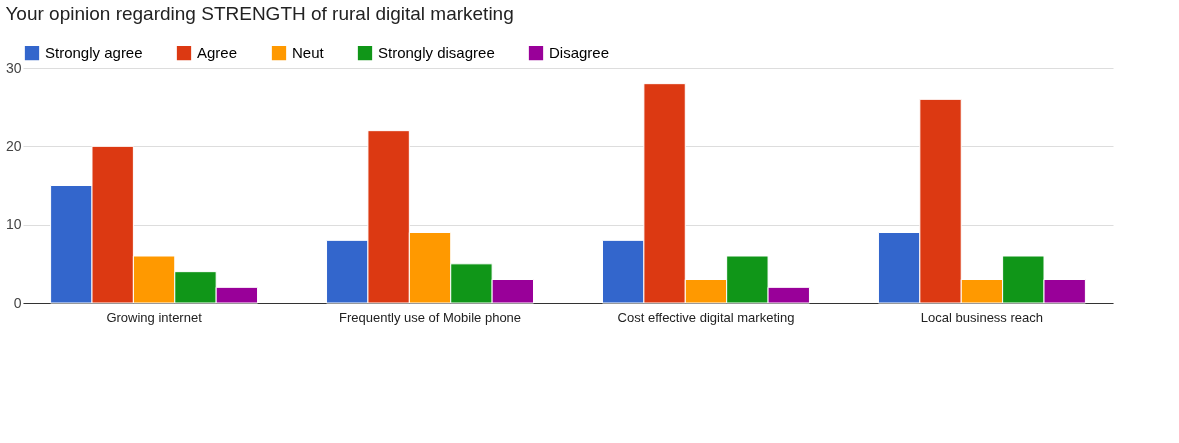 The height and width of the screenshot is (443, 1179). What do you see at coordinates (13, 145) in the screenshot?
I see `y-tick-label: 20` at bounding box center [13, 145].